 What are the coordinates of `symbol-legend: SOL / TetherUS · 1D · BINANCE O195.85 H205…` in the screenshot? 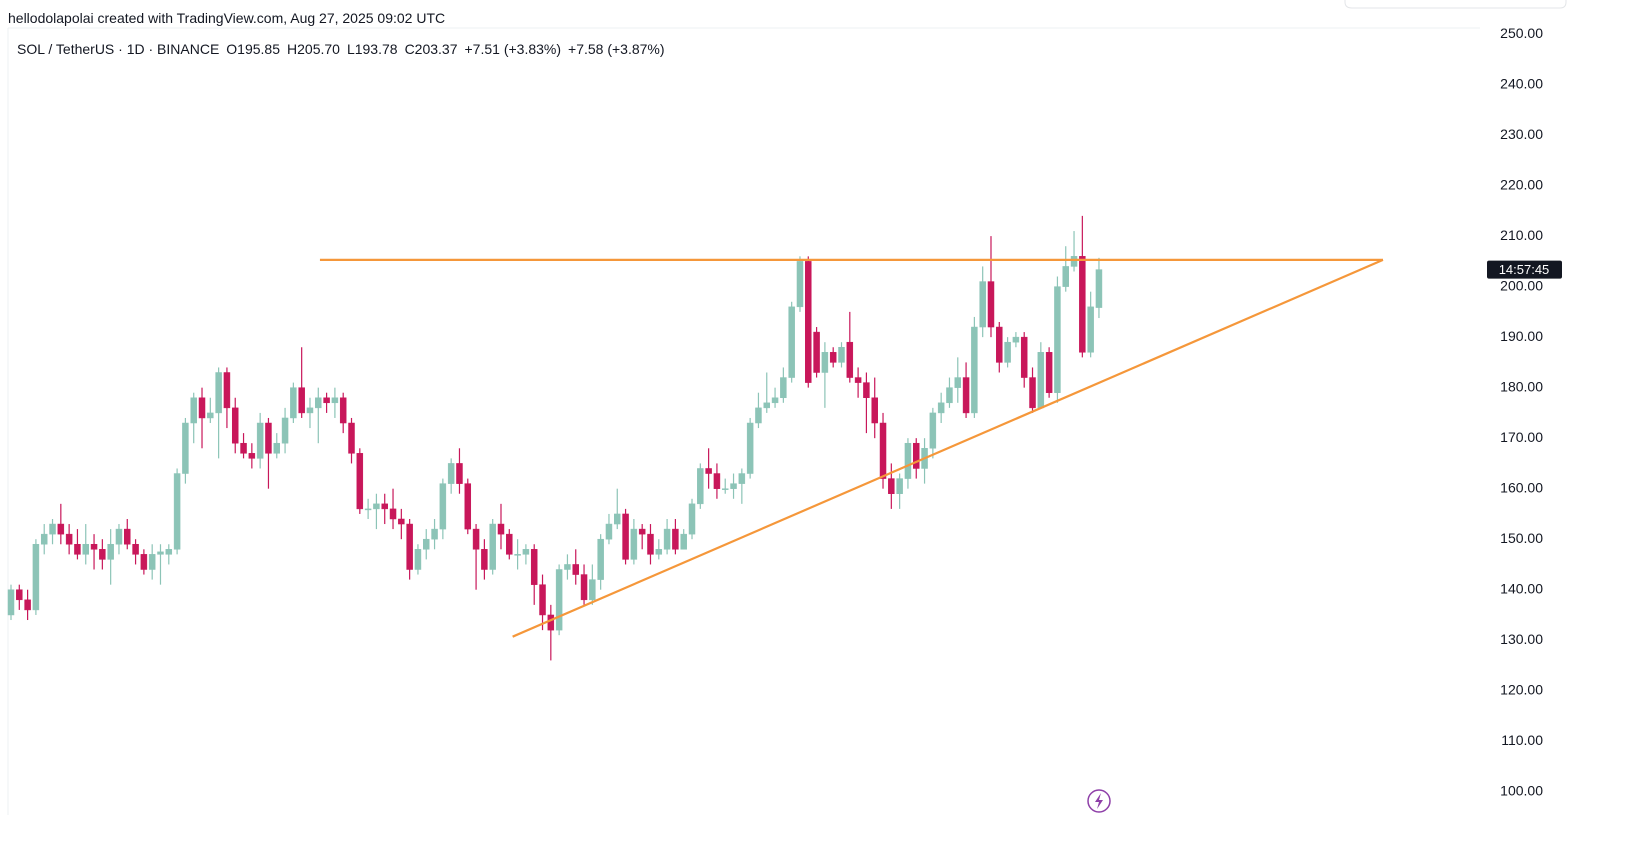 It's located at (344, 49).